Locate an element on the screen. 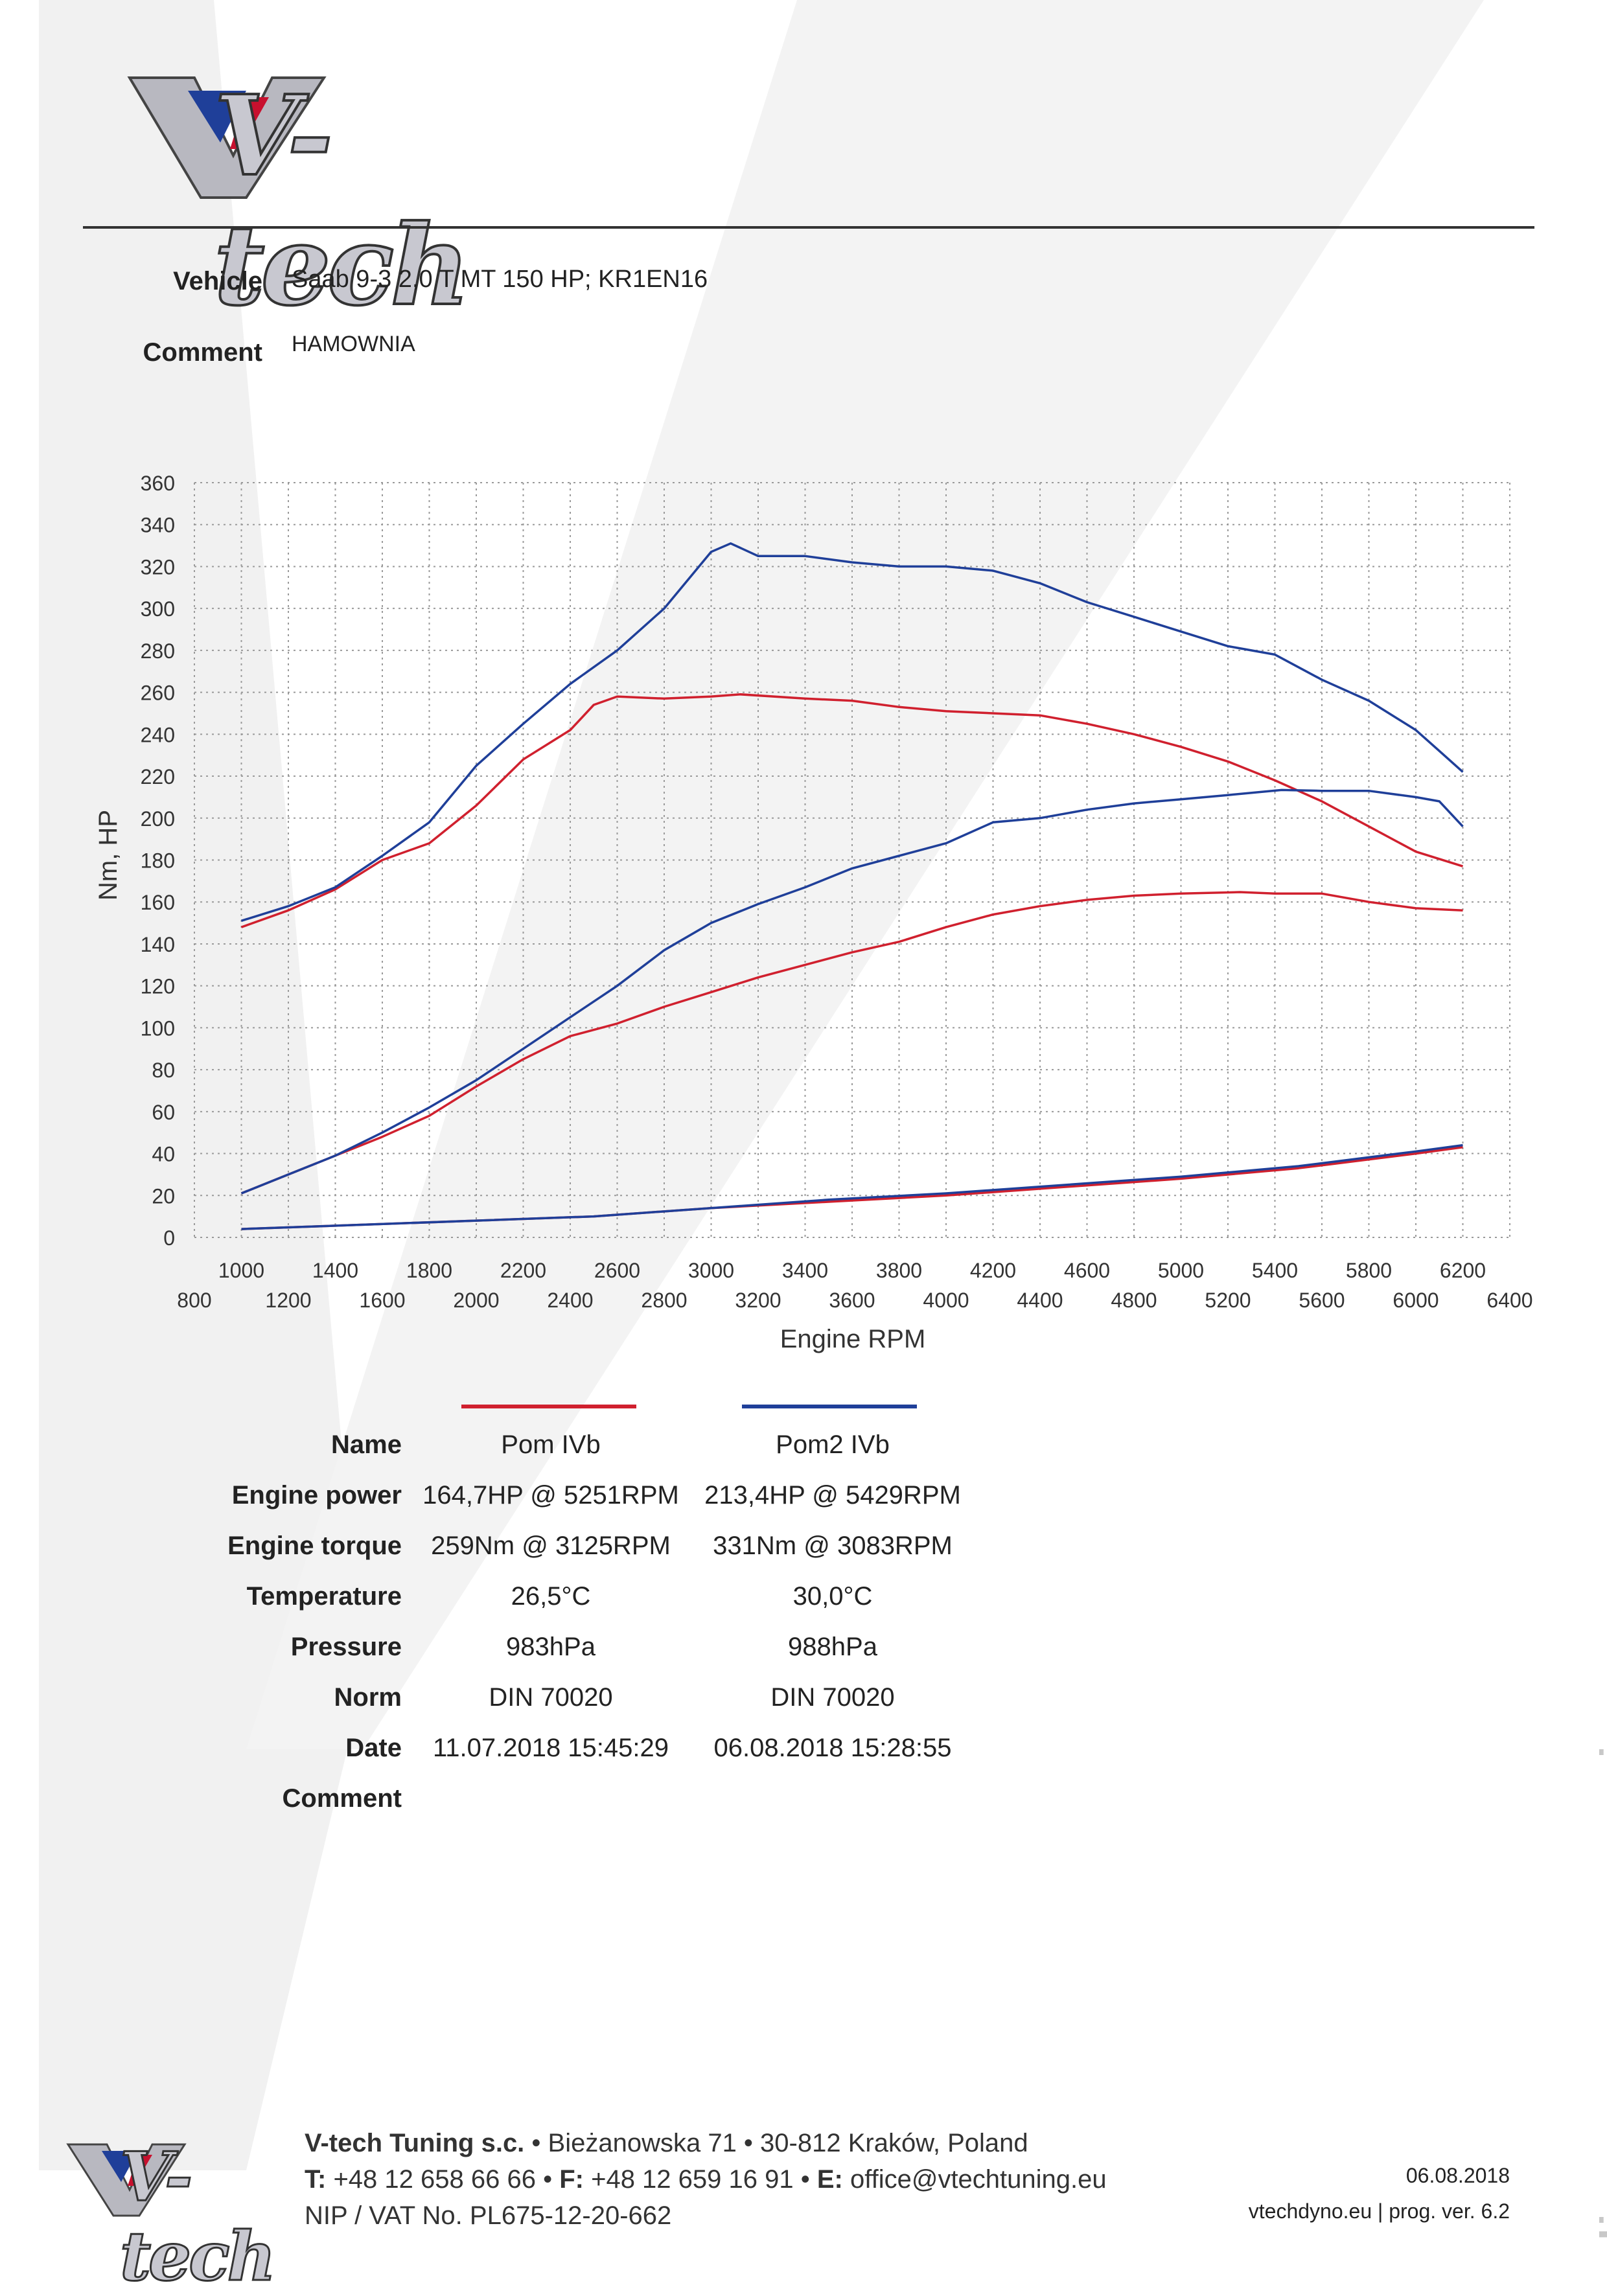  y-tick-label: 180 is located at coordinates (158, 861).